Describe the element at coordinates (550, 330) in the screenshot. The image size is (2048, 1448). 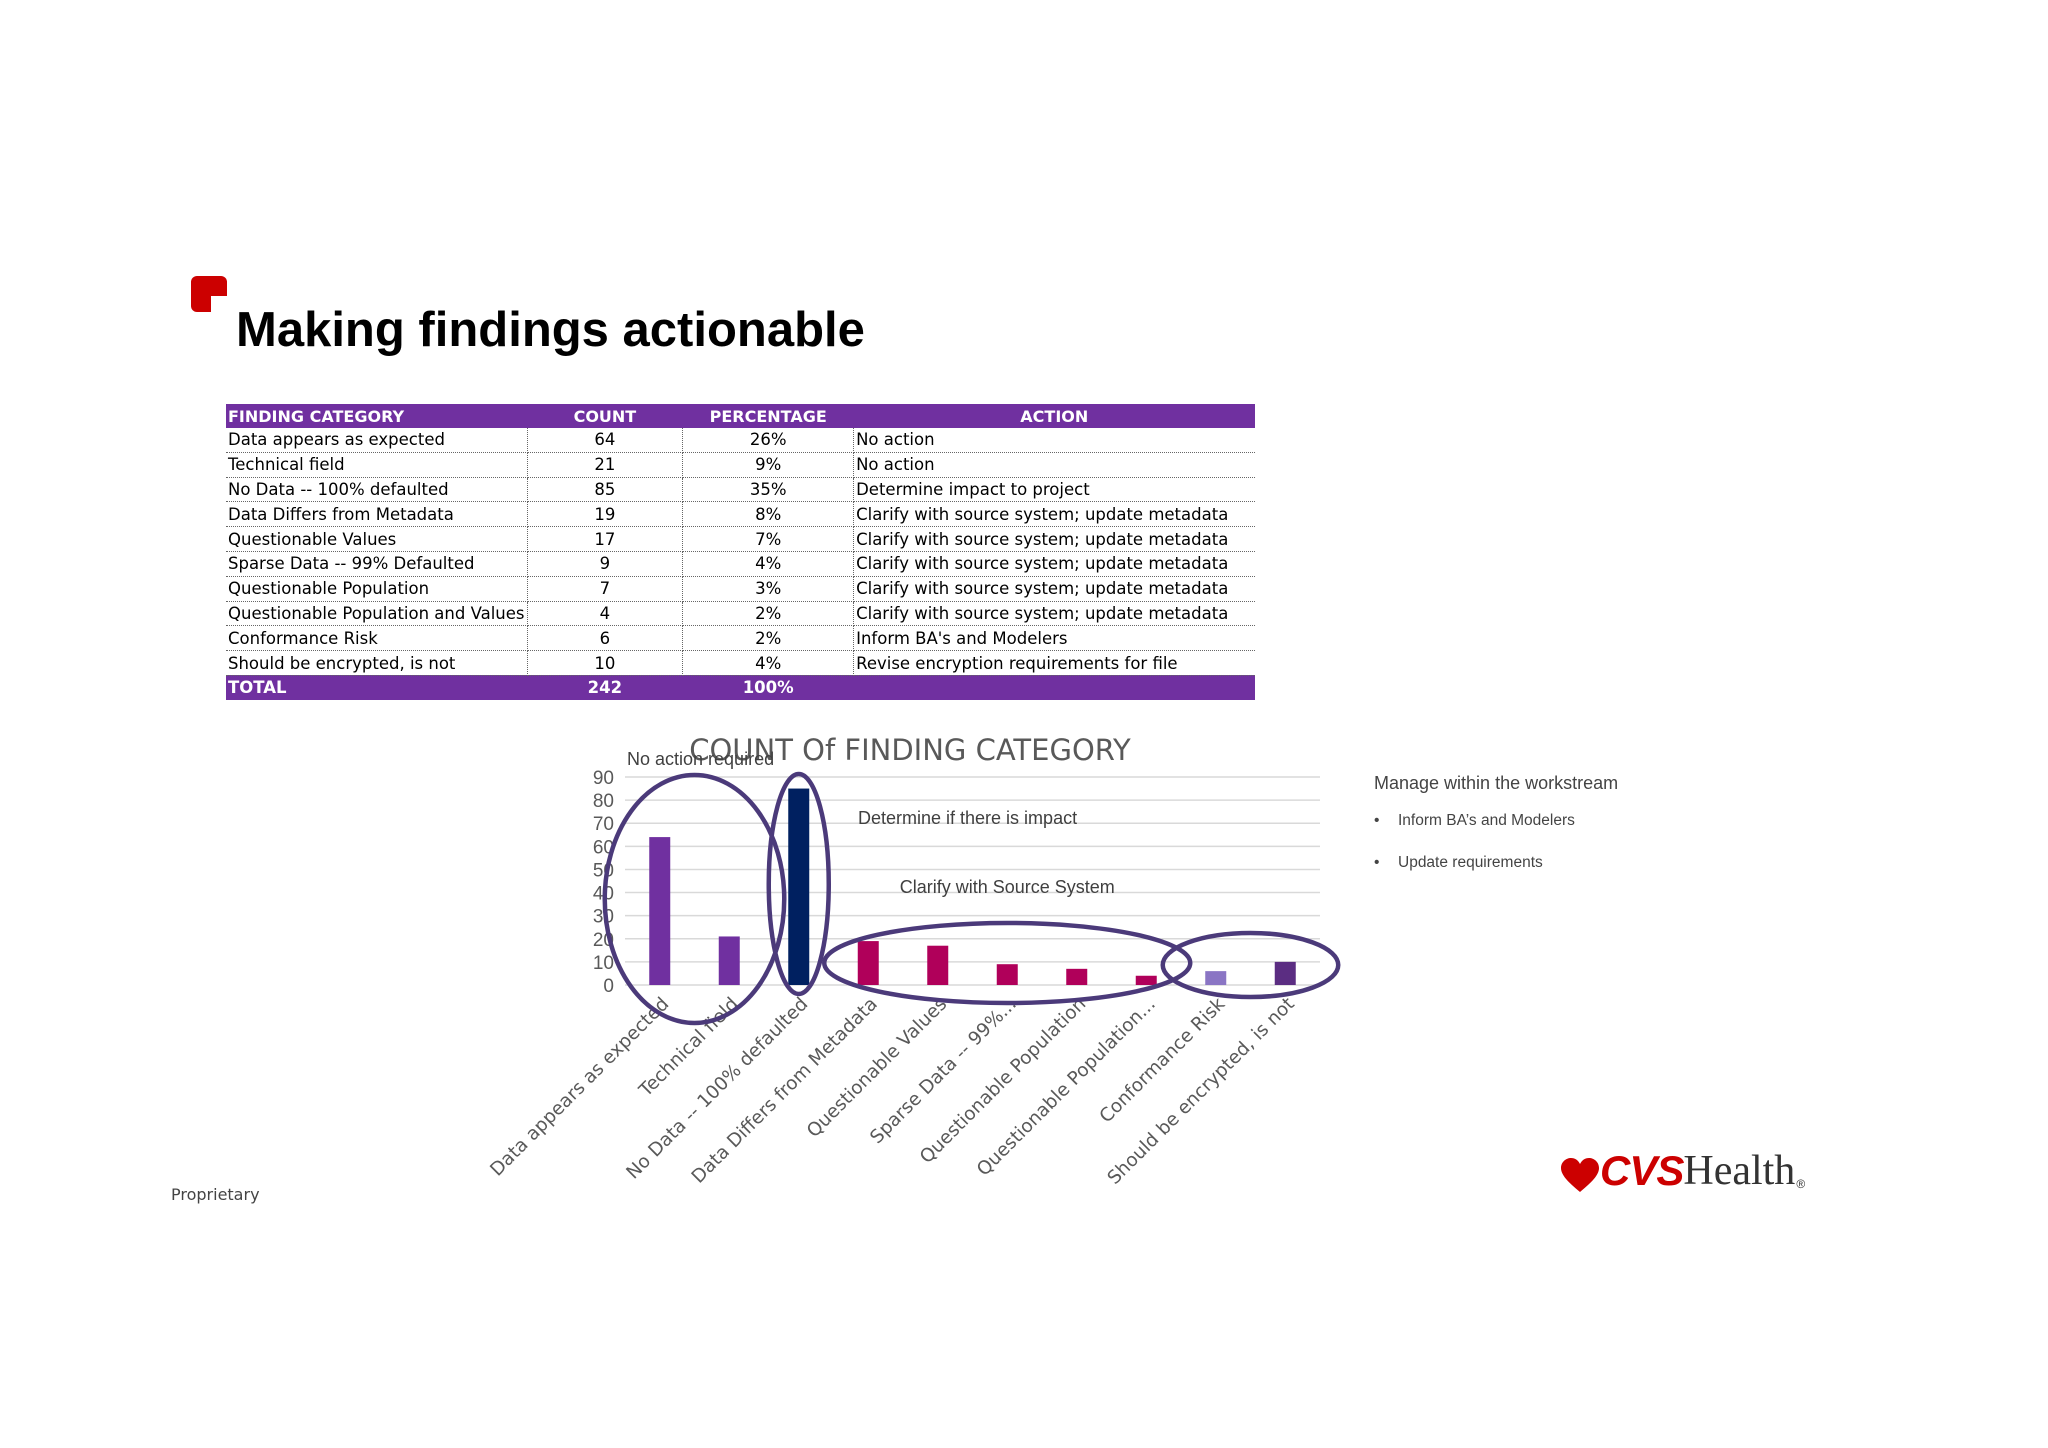
I see `page-title: Making findings actionable` at that location.